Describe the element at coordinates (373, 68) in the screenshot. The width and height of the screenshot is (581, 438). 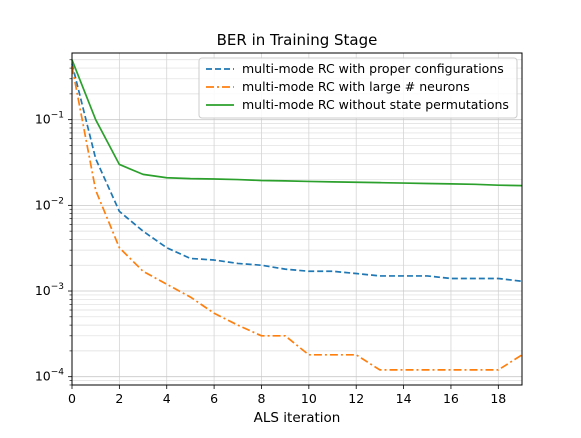
I see `legend-label-proper-configurations: multi-mode RC with proper configurations` at that location.